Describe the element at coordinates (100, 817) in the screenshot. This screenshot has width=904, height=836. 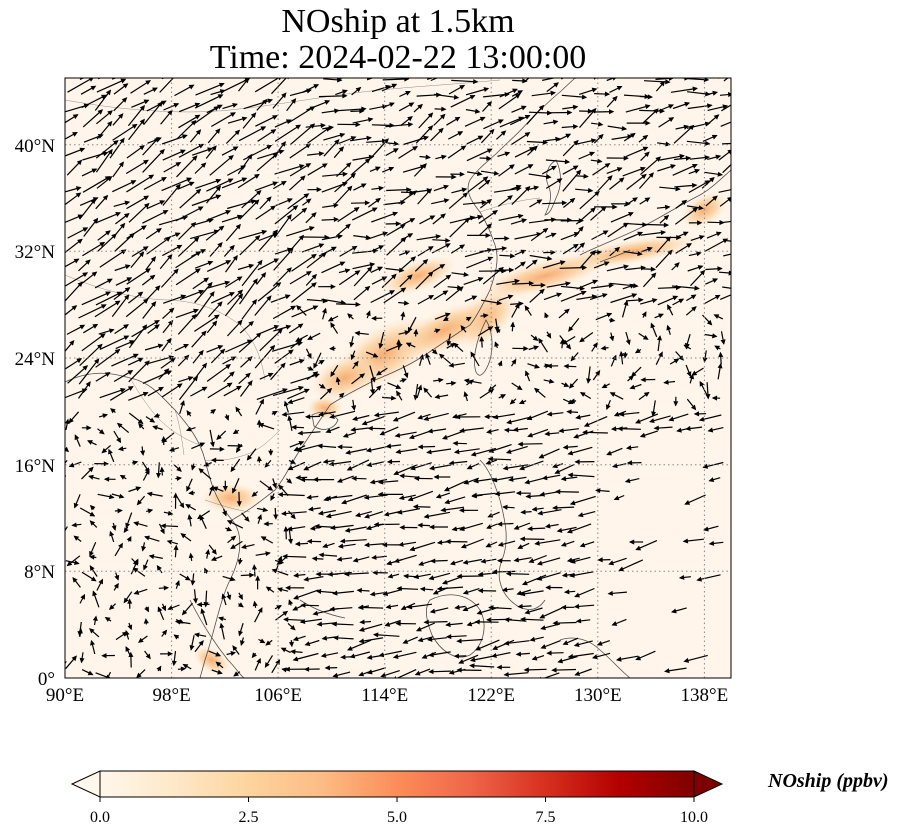
I see `colorbar-tick-label: 0.0` at that location.